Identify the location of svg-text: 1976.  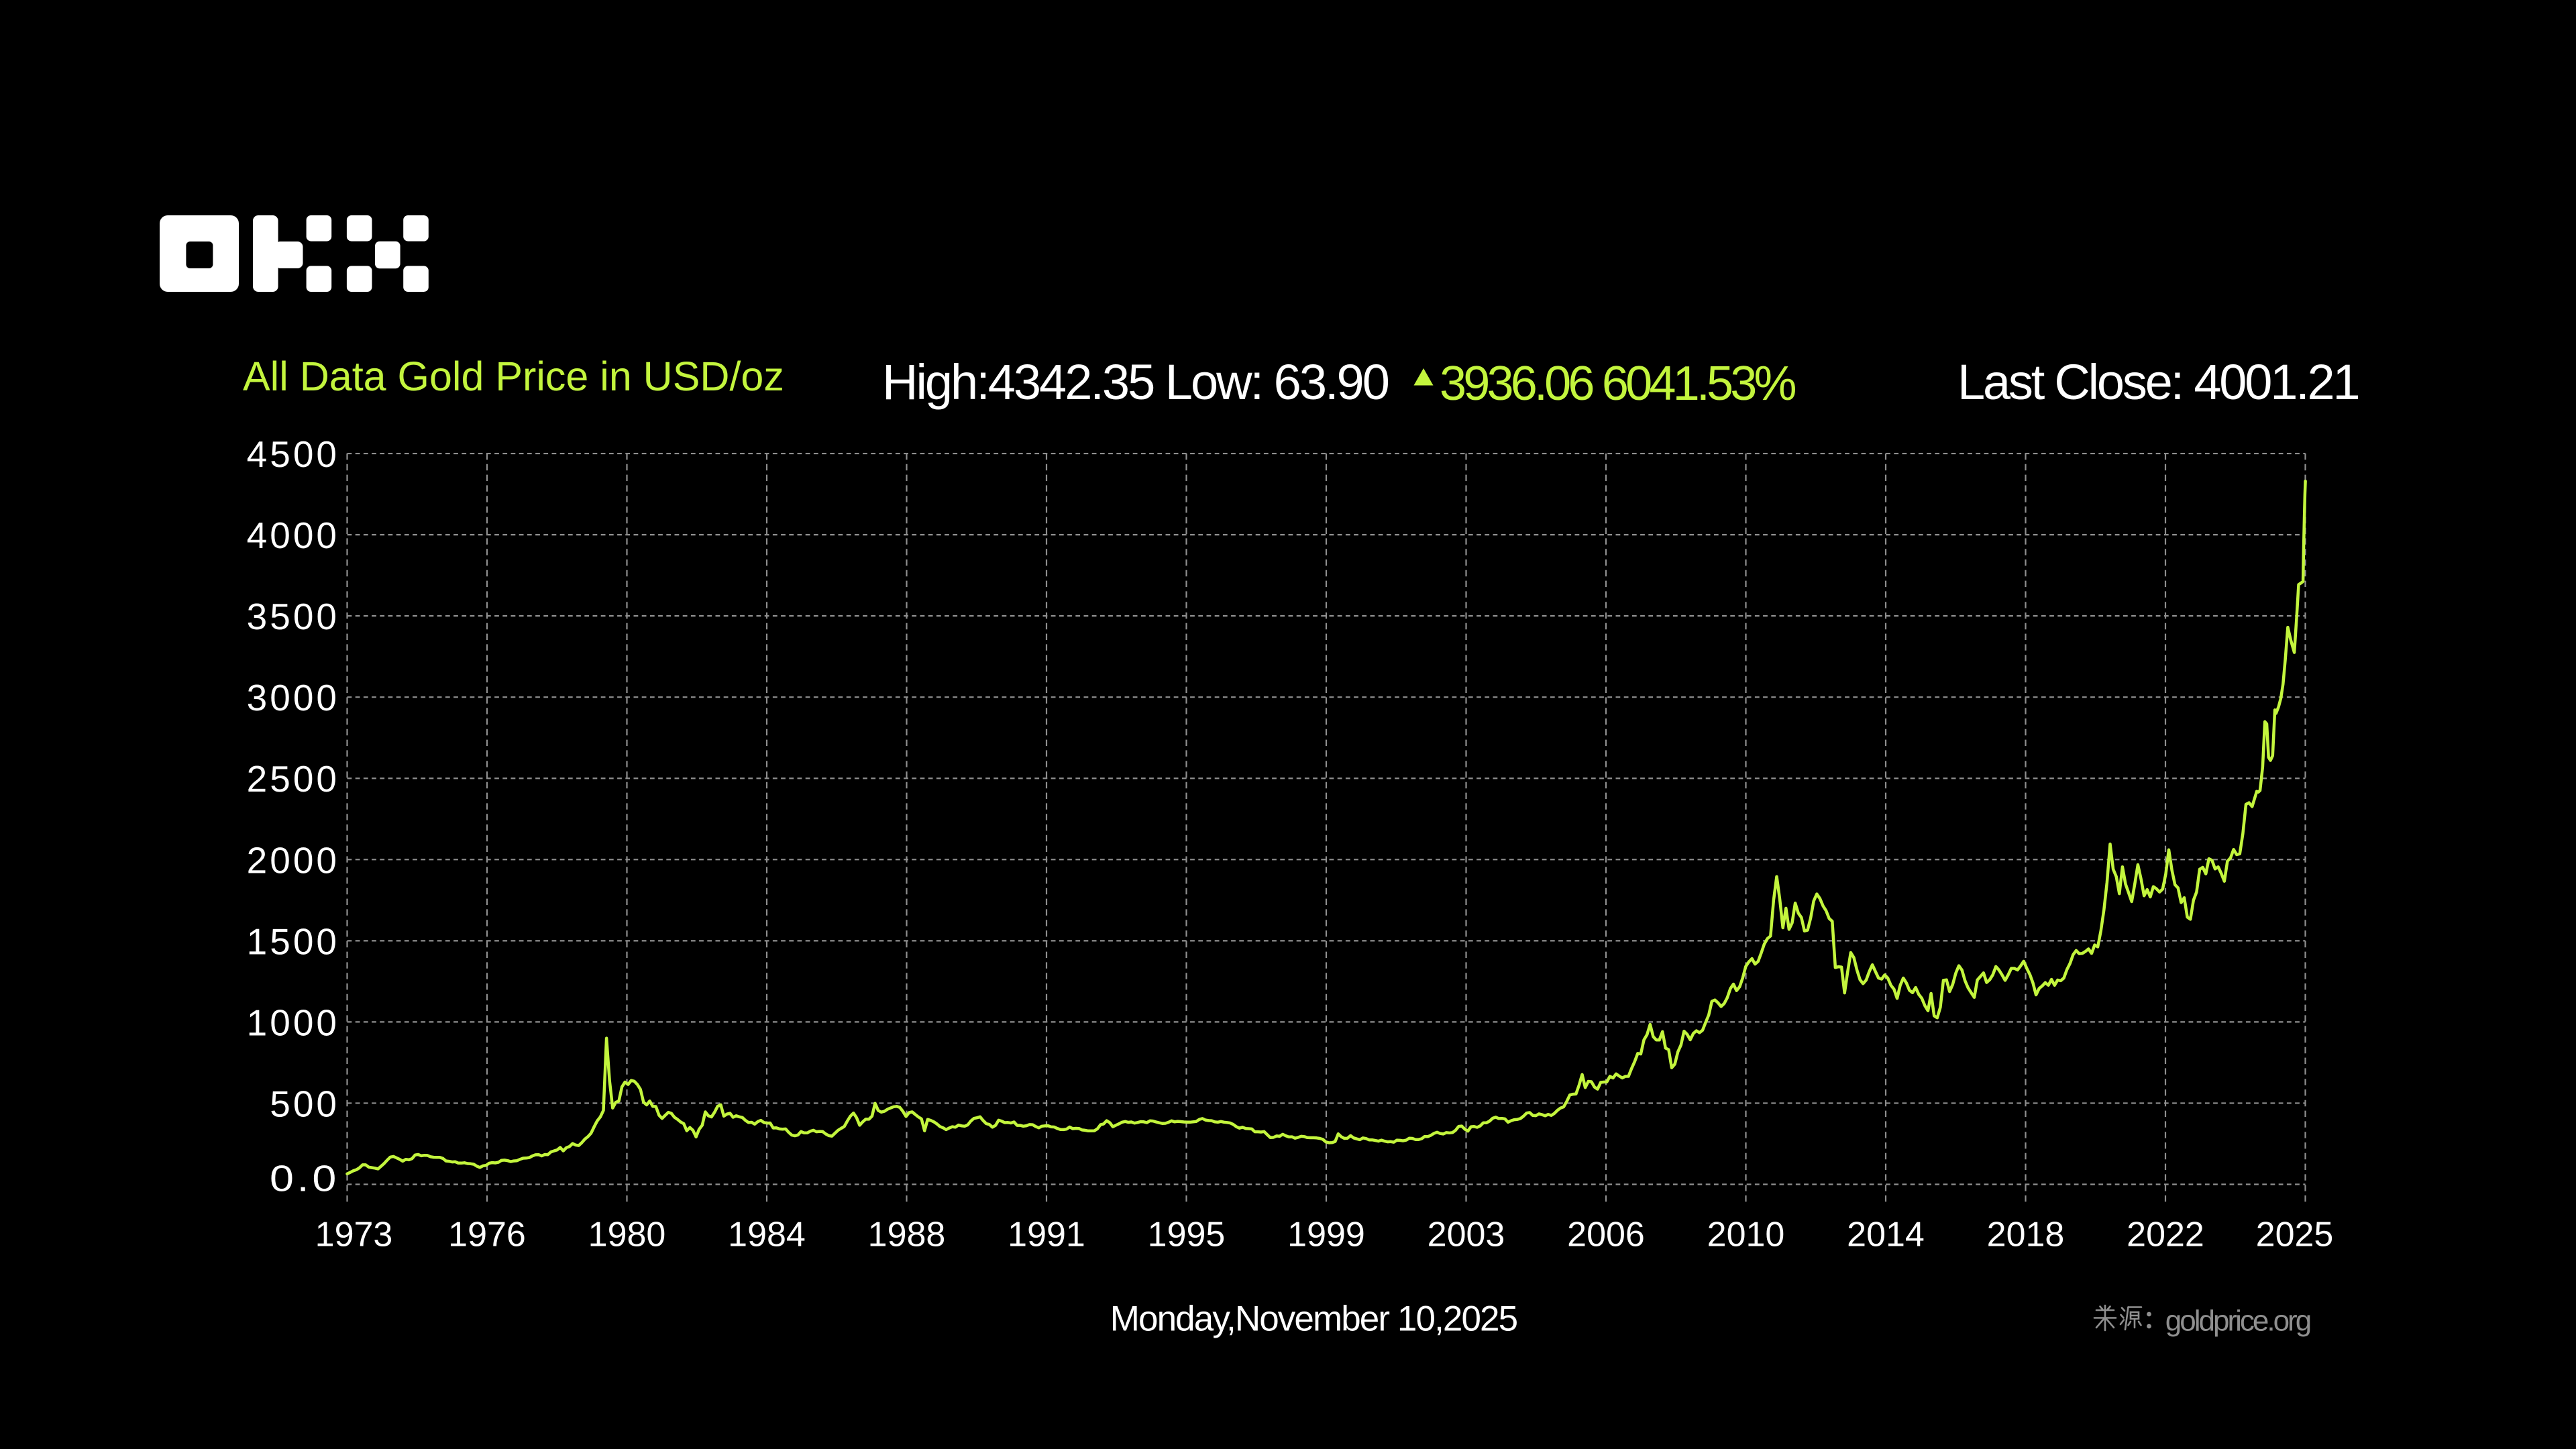
(487, 1235).